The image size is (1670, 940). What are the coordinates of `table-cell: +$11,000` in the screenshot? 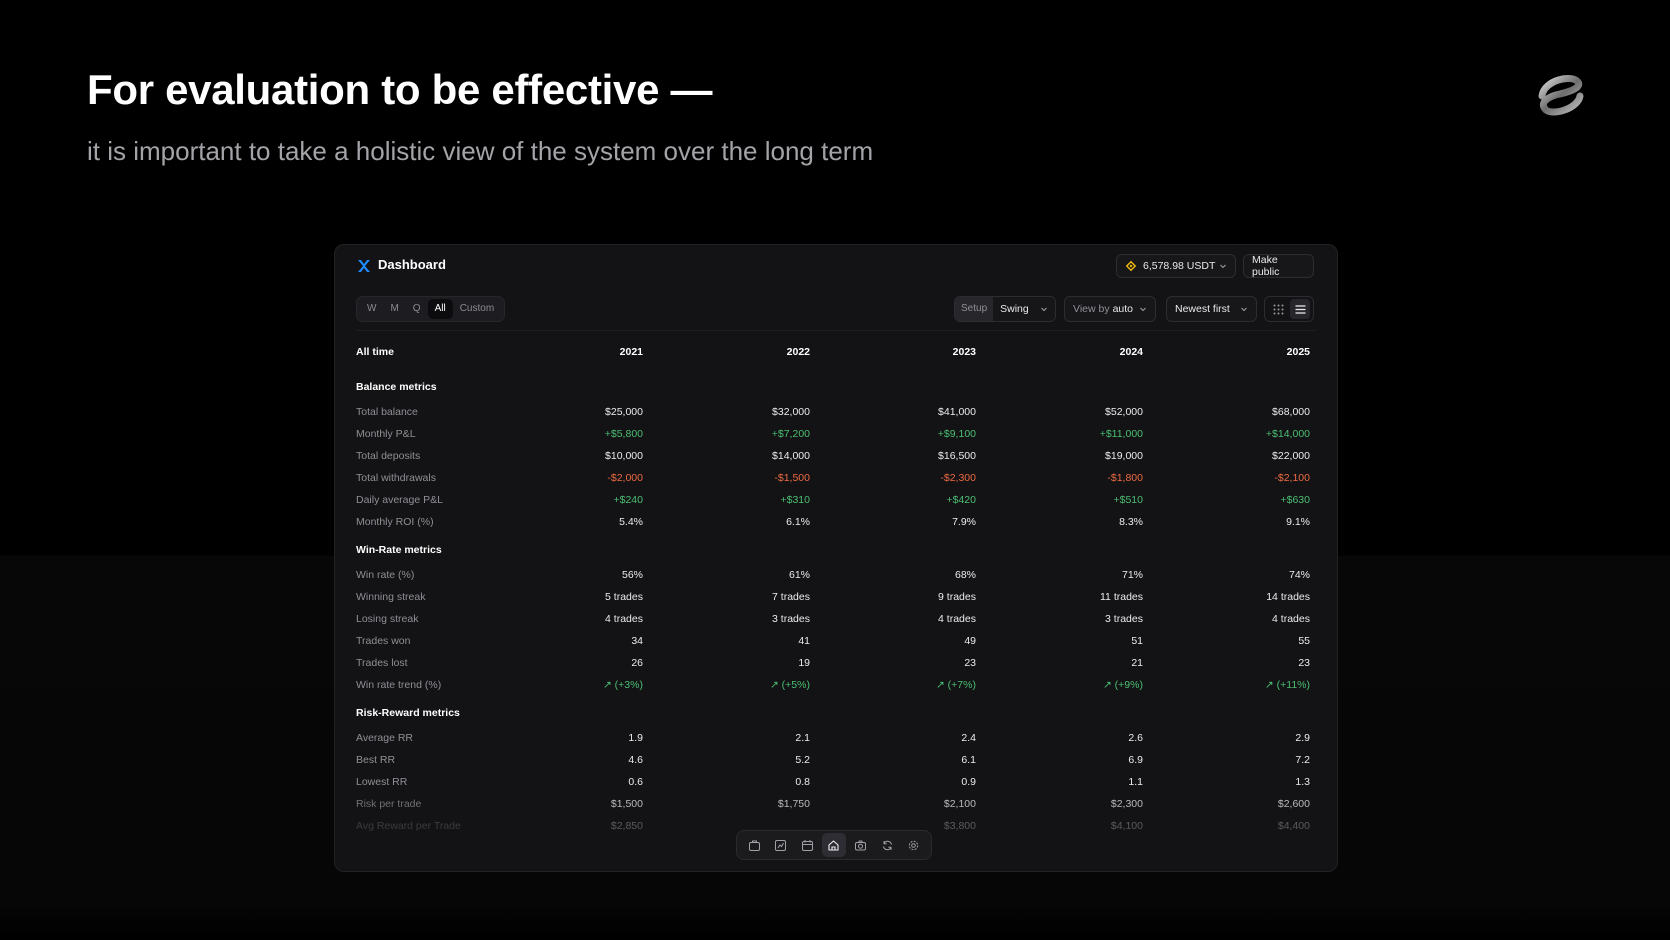 It's located at (1121, 434).